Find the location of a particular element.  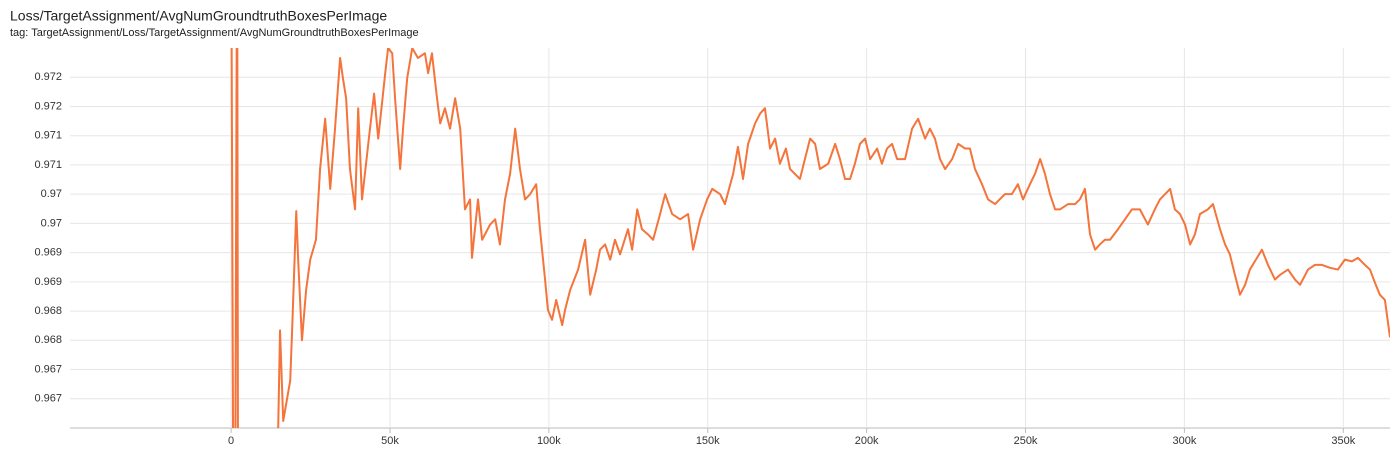

x-tick-label: 250k is located at coordinates (1026, 441).